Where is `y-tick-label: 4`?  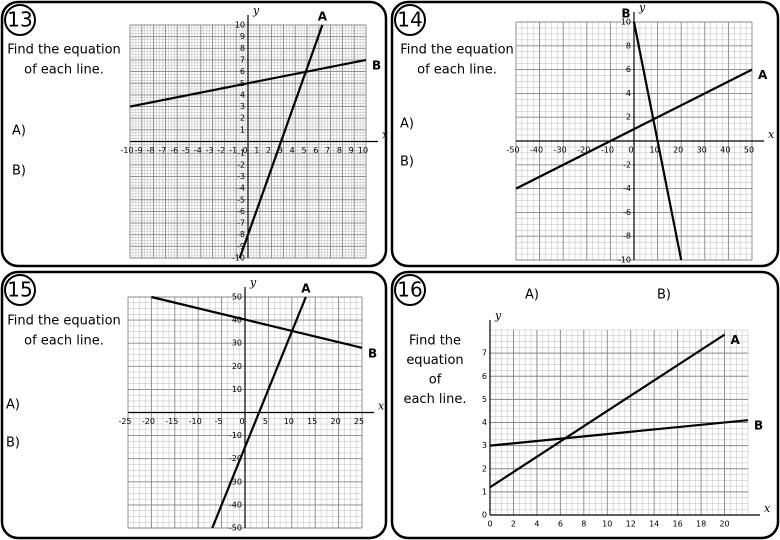
y-tick-label: 4 is located at coordinates (484, 422).